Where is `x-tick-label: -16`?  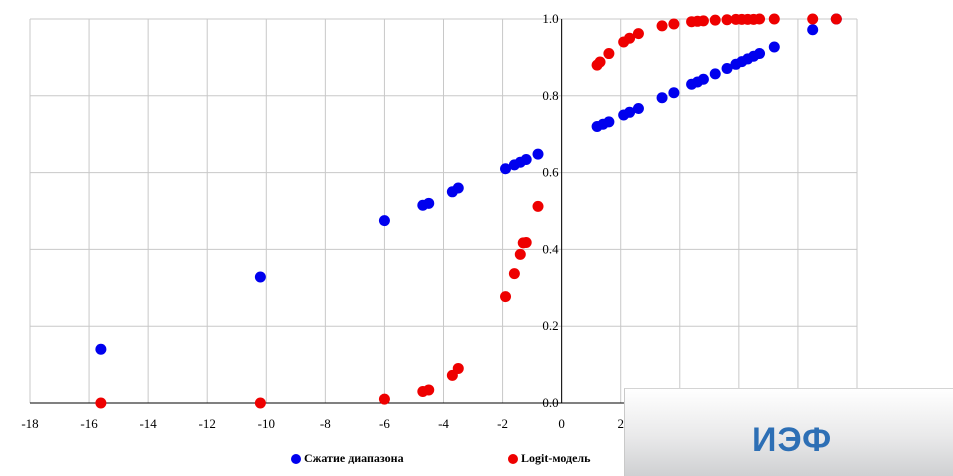 x-tick-label: -16 is located at coordinates (89, 423).